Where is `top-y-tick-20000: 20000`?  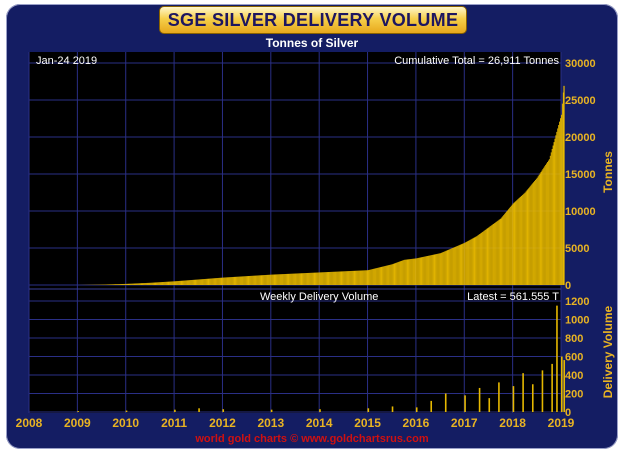
top-y-tick-20000: 20000 is located at coordinates (580, 138).